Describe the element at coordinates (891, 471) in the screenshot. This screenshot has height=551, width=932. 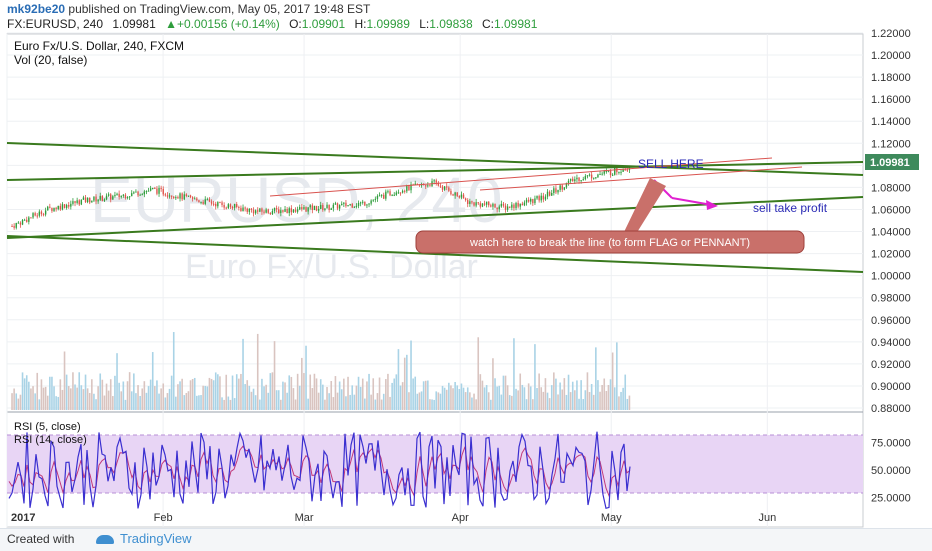
I see `rsi-axis: 75.0000 50.0000 25.0000` at that location.